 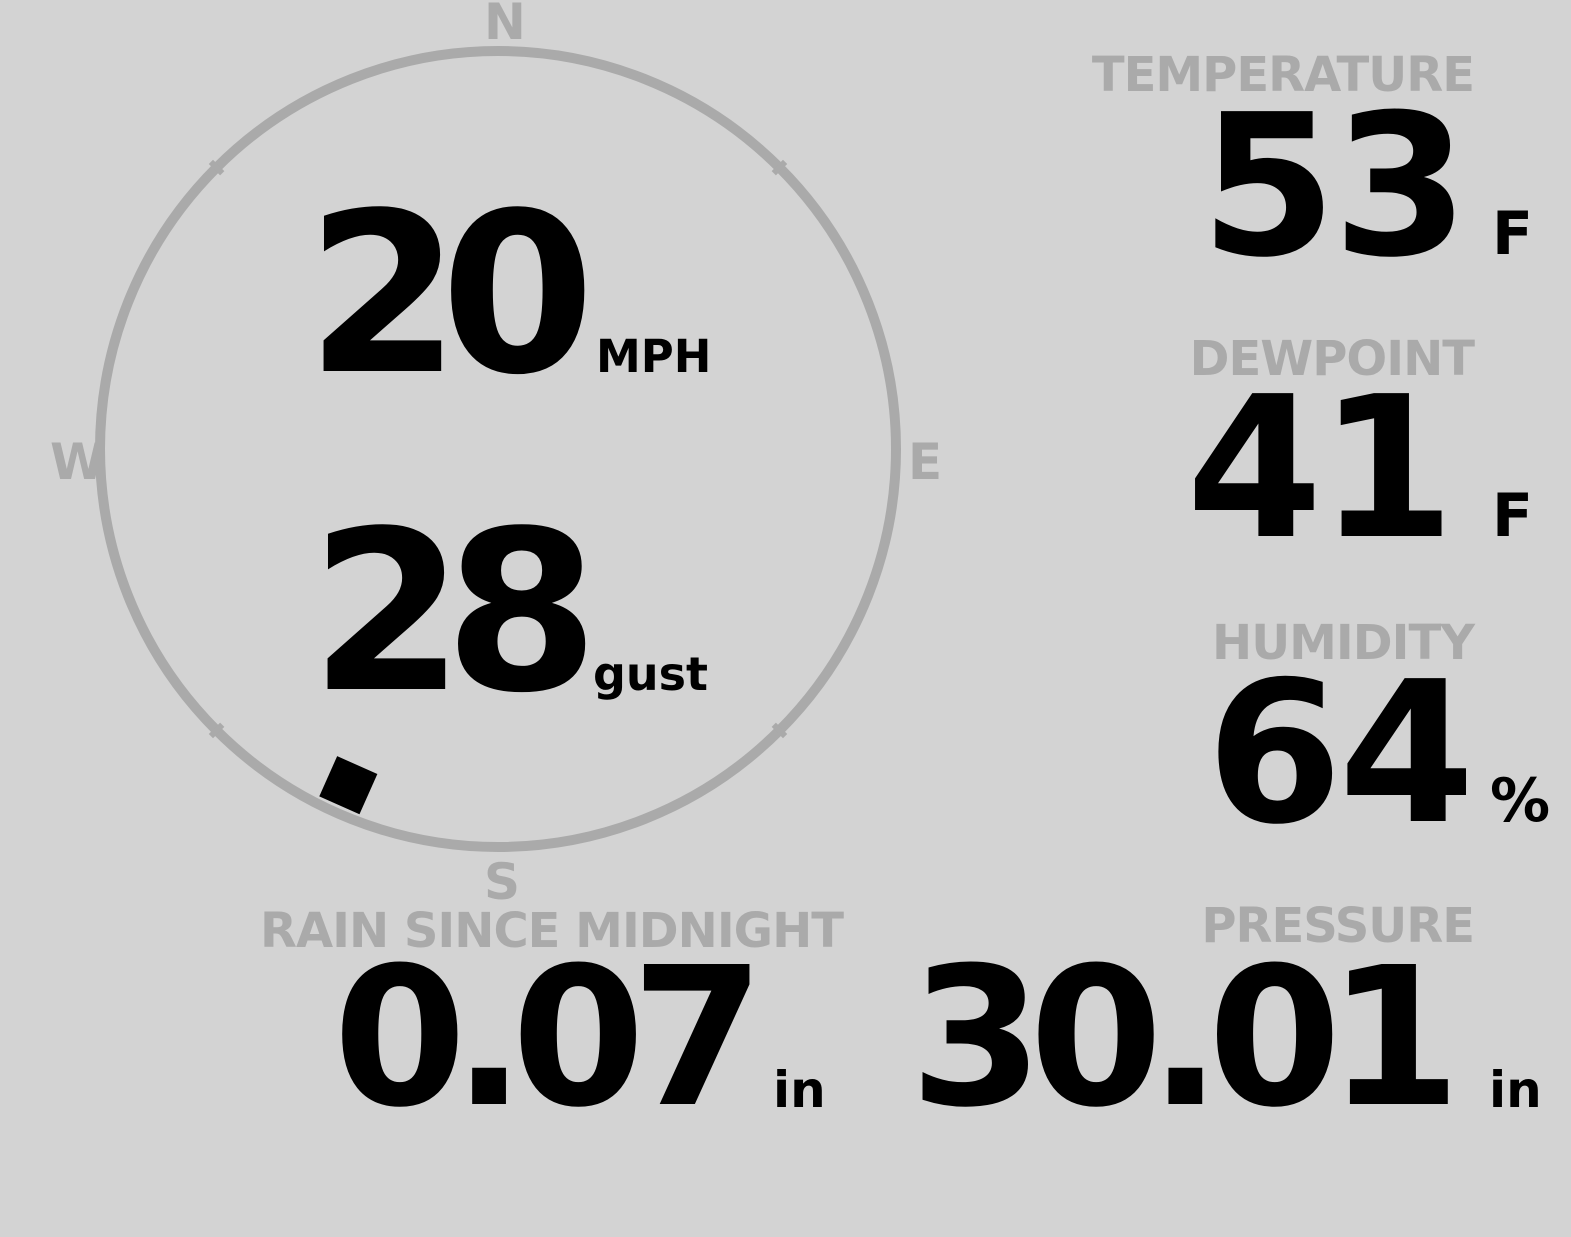 What do you see at coordinates (1520, 801) in the screenshot?
I see `humidity-unit: %` at bounding box center [1520, 801].